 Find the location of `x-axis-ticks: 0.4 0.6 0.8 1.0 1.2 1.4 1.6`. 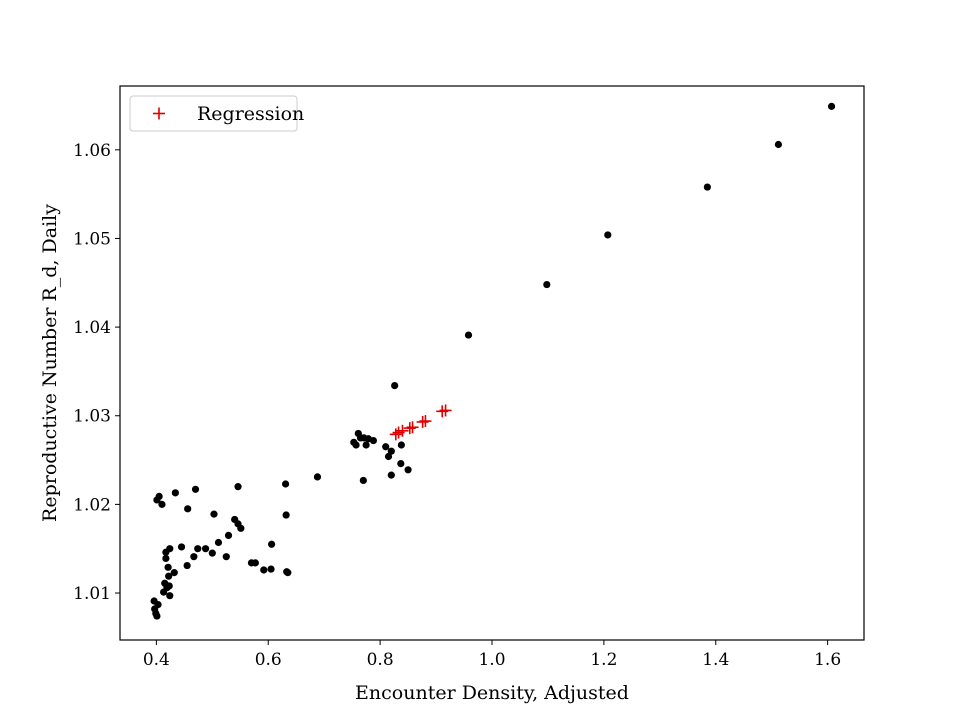

x-axis-ticks: 0.4 0.6 0.8 1.0 1.2 1.4 1.6 is located at coordinates (492, 655).